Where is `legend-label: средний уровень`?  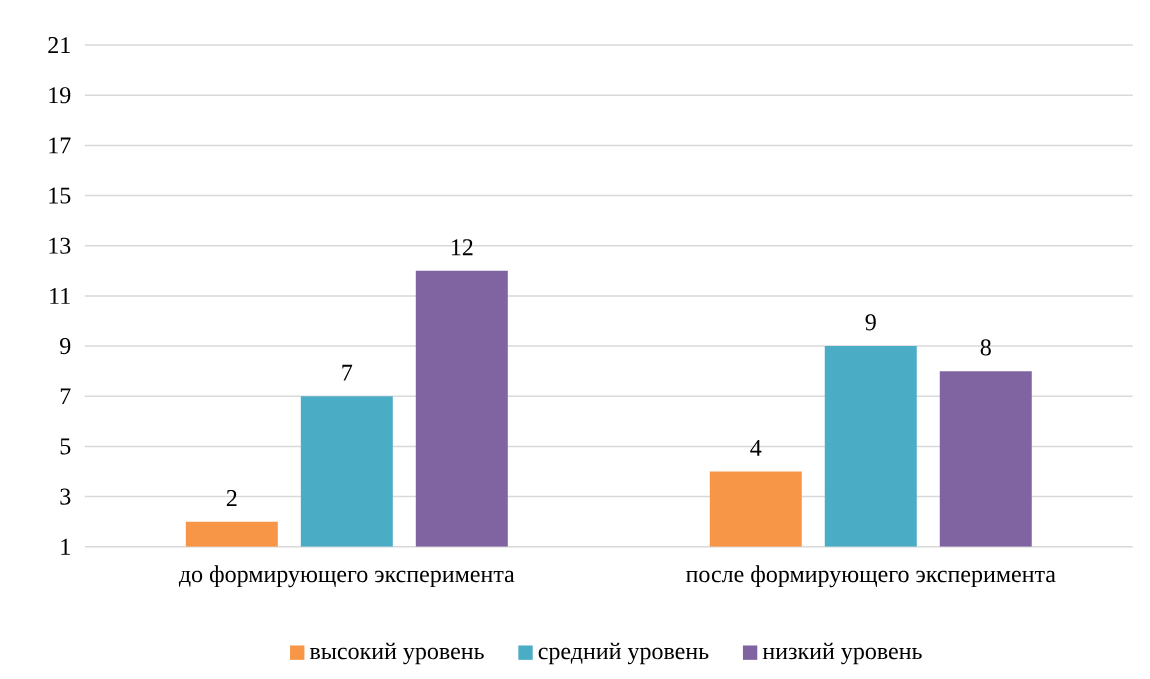
legend-label: средний уровень is located at coordinates (623, 653).